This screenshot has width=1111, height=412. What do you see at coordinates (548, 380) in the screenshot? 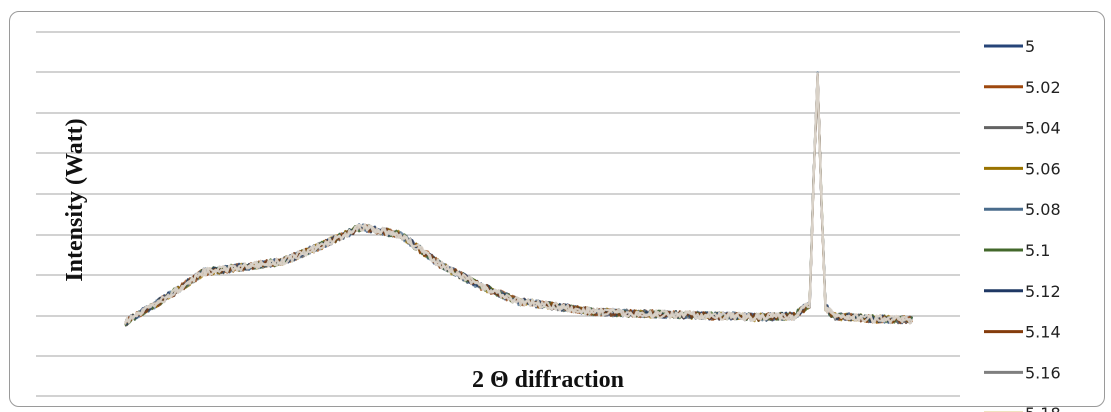
I see `x-axis-label: 2 Θ diffraction` at bounding box center [548, 380].